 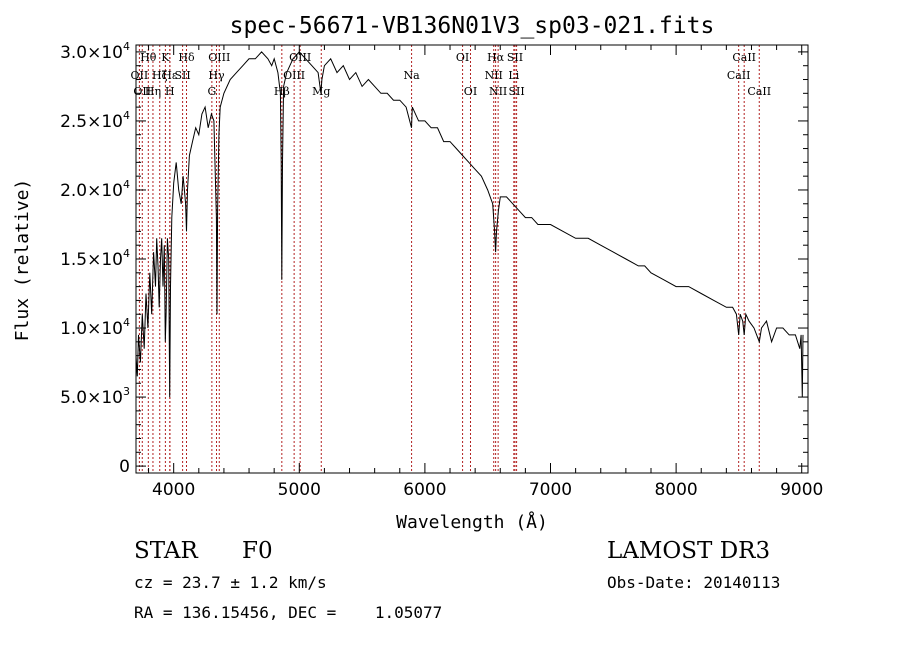 What do you see at coordinates (288, 612) in the screenshot?
I see `coordinates-text: RA = 136.15456, DEC = 1.05077` at bounding box center [288, 612].